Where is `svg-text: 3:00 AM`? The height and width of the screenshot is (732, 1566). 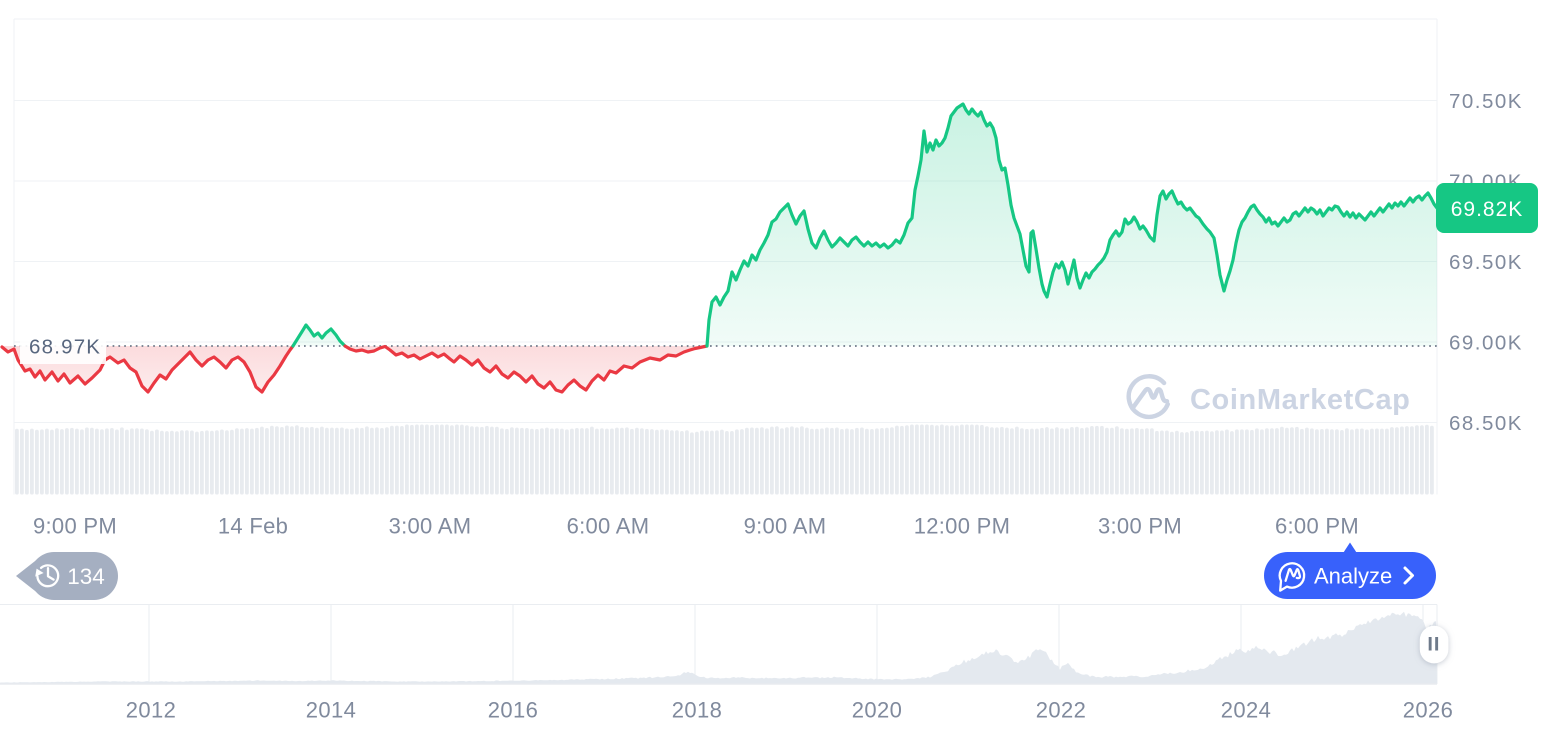 svg-text: 3:00 AM is located at coordinates (430, 526).